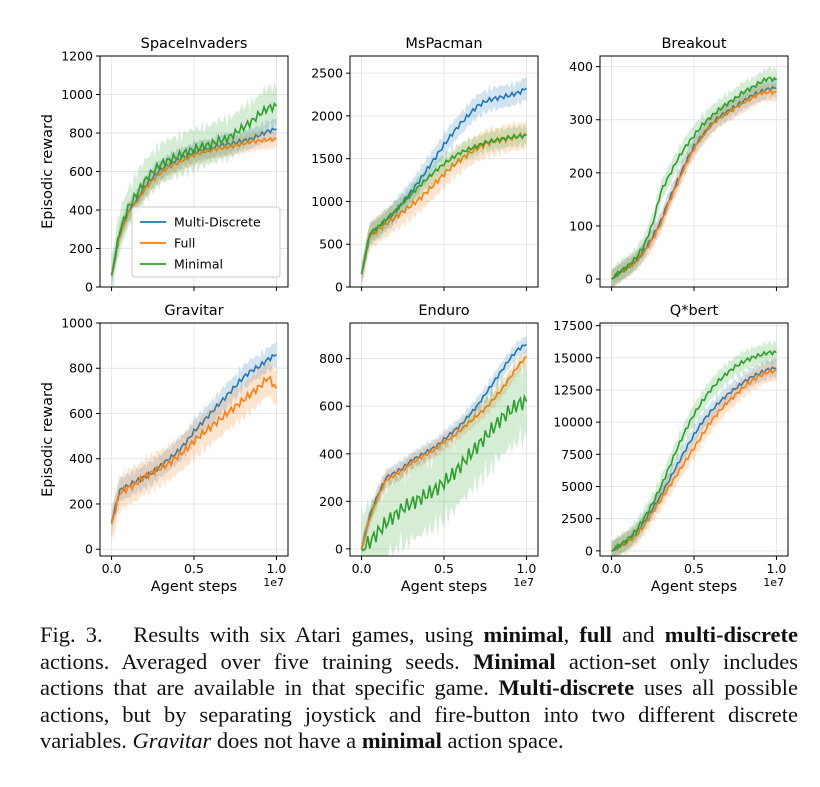  Describe the element at coordinates (577, 454) in the screenshot. I see `y-tick-label: 7500` at that location.